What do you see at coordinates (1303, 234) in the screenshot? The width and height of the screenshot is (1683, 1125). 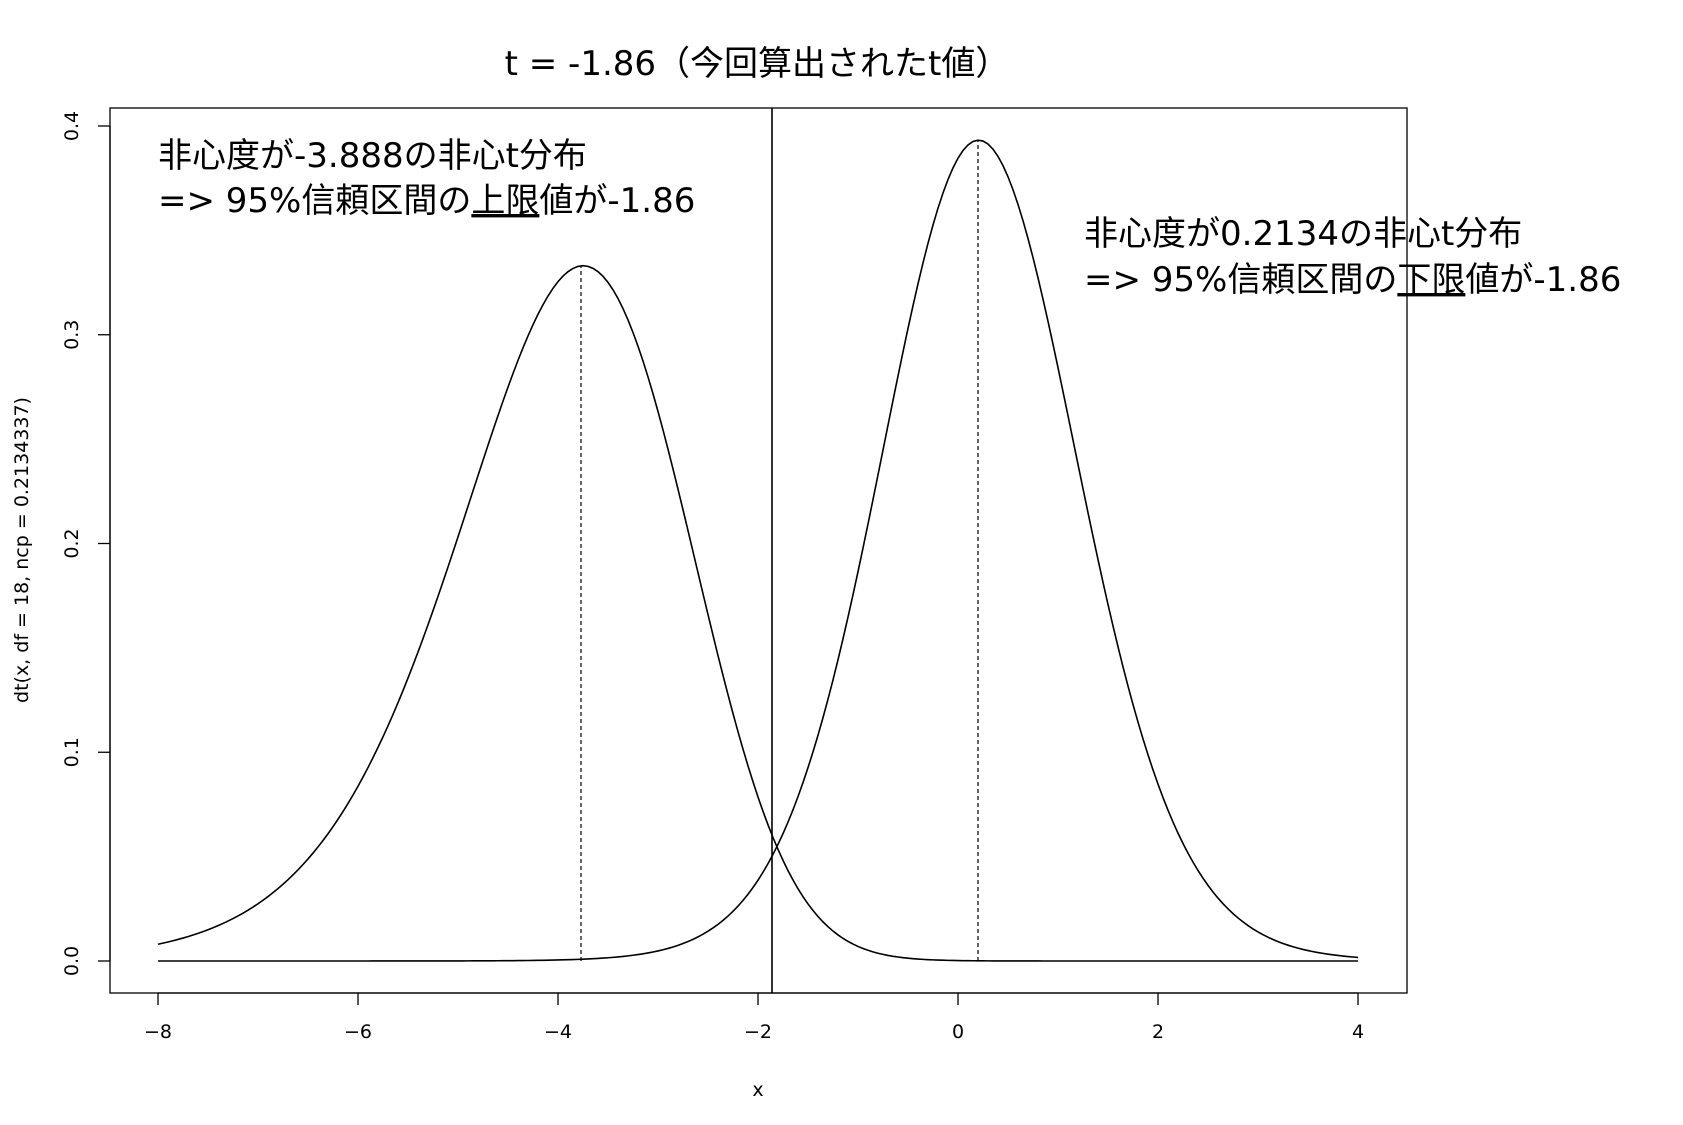 I see `annotation-line1: 非心度が0.2134の非心t分布` at bounding box center [1303, 234].